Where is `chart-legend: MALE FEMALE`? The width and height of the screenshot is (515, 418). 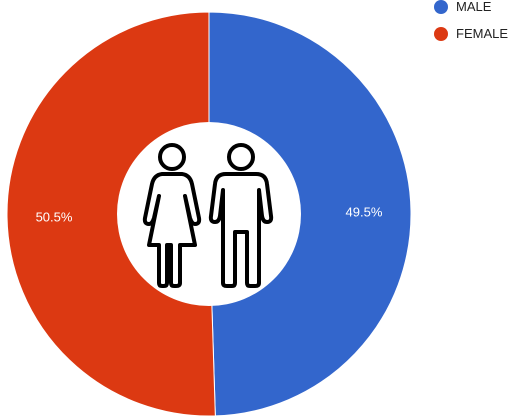 chart-legend: MALE FEMALE is located at coordinates (471, 27).